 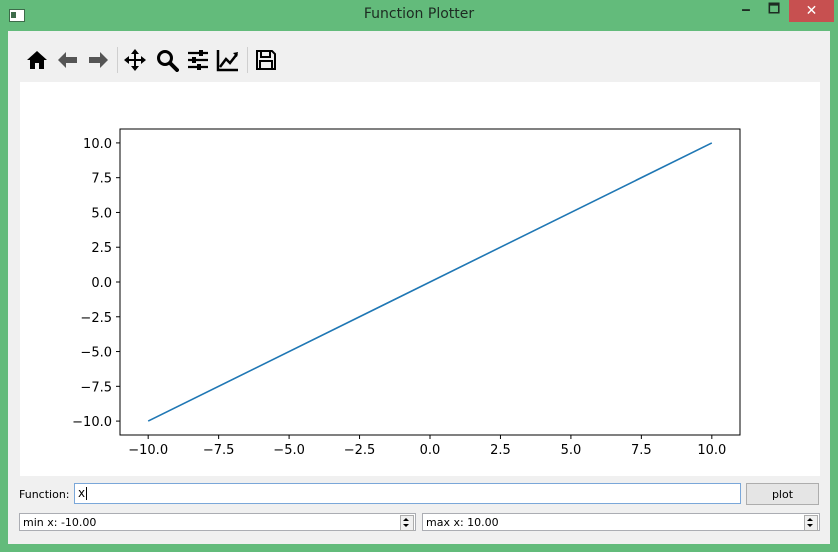 What do you see at coordinates (82, 493) in the screenshot?
I see `function-input-value: x` at bounding box center [82, 493].